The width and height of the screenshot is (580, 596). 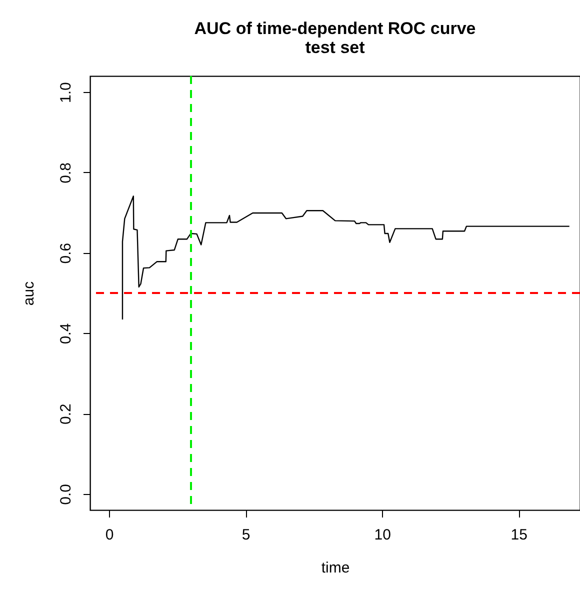 What do you see at coordinates (66, 414) in the screenshot?
I see `y-tick-label: 0.2` at bounding box center [66, 414].